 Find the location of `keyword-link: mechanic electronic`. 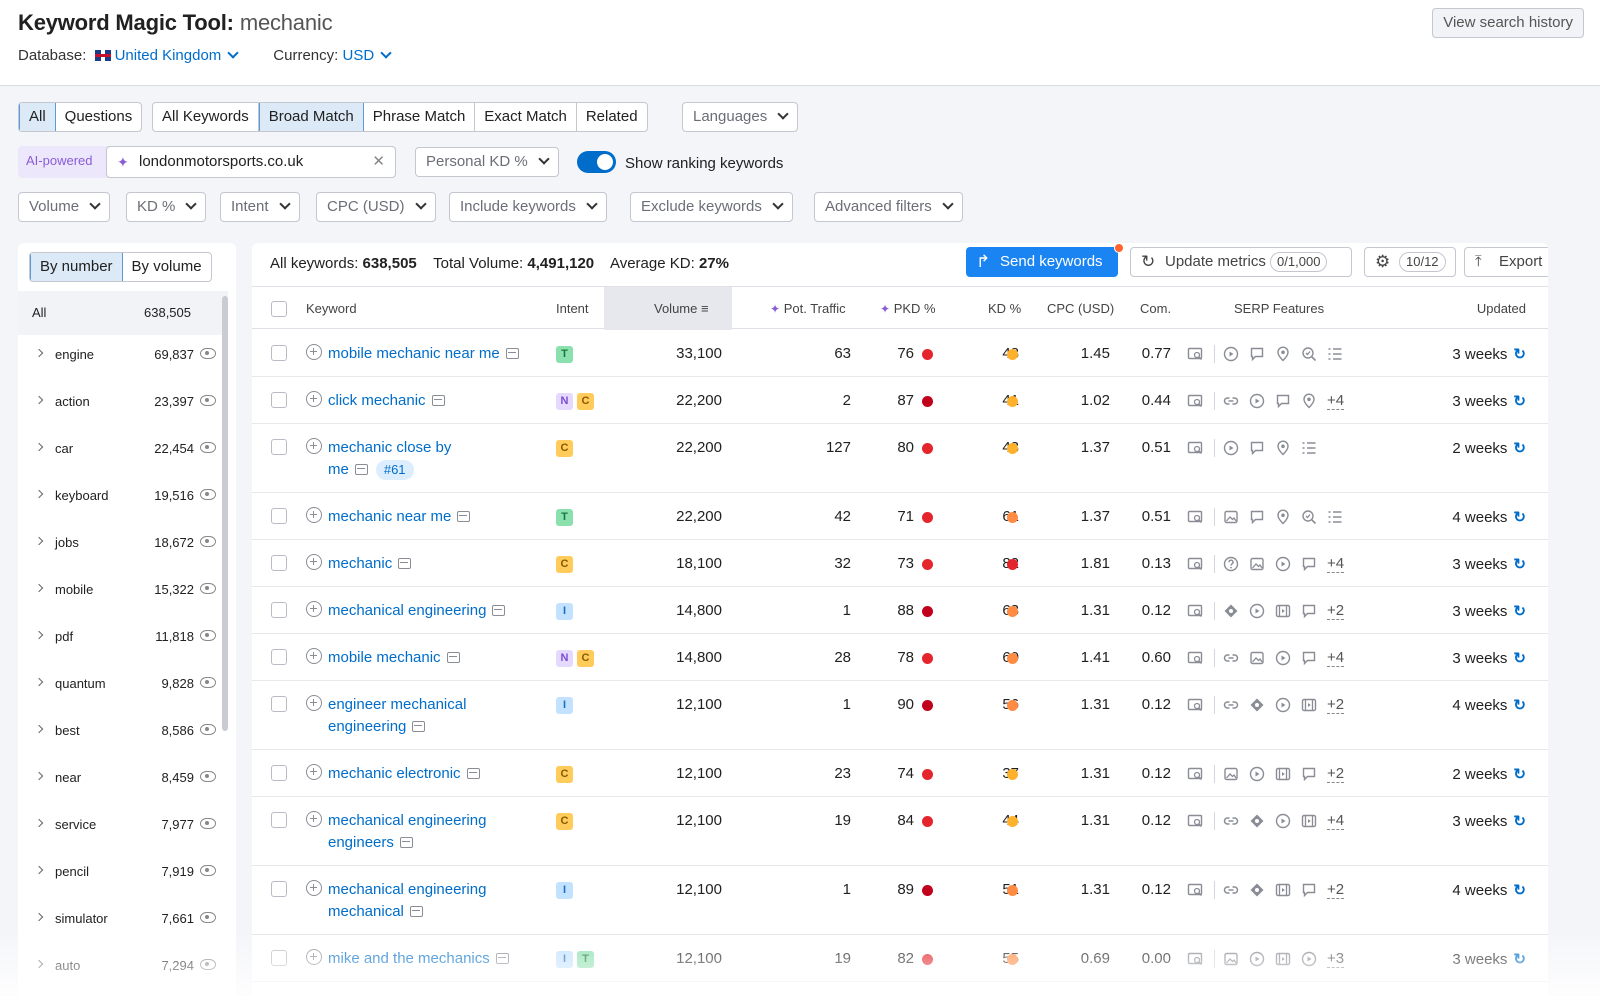

keyword-link: mechanic electronic is located at coordinates (394, 773).